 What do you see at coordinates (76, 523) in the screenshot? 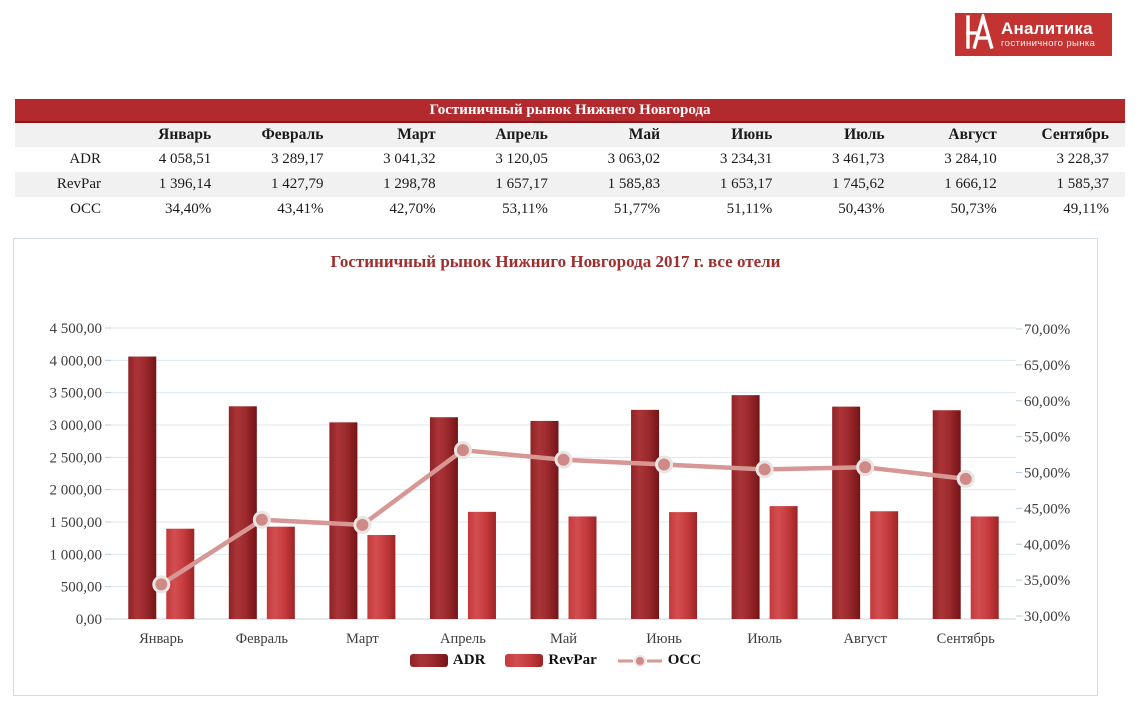
I see `y-axis-label-left: 1 500,00` at bounding box center [76, 523].